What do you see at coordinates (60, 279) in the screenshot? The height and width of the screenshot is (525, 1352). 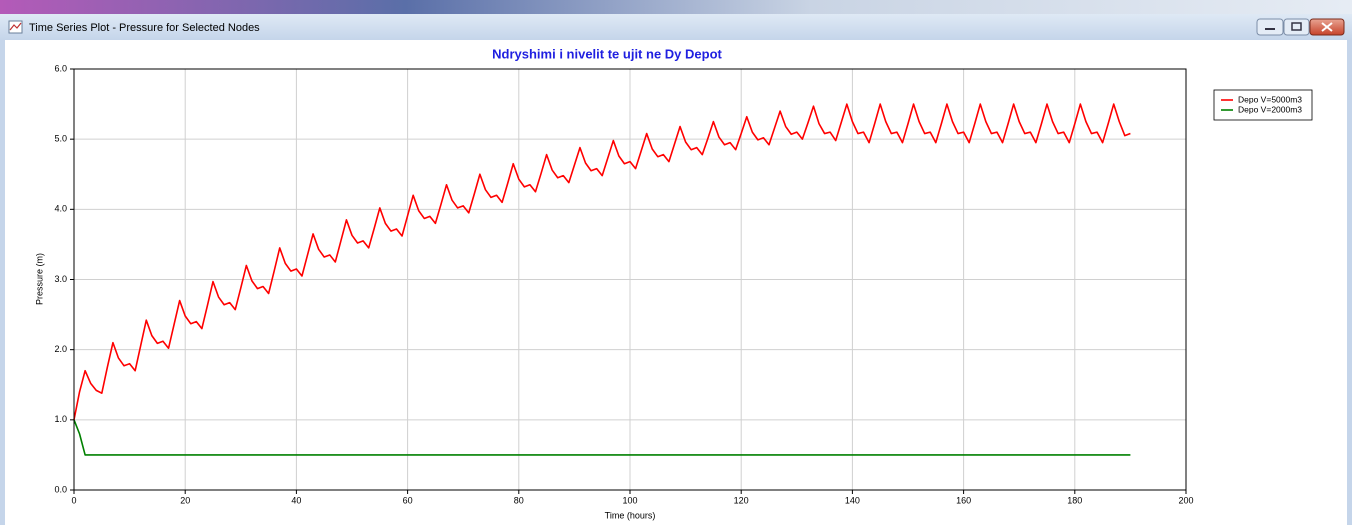 I see `y-tick-label: 3.0` at bounding box center [60, 279].